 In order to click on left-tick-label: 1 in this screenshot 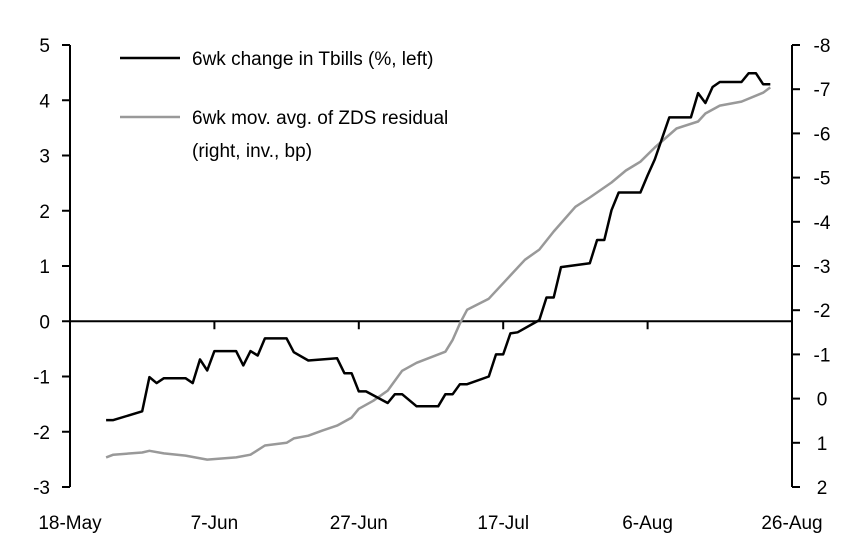, I will do `click(44, 267)`.